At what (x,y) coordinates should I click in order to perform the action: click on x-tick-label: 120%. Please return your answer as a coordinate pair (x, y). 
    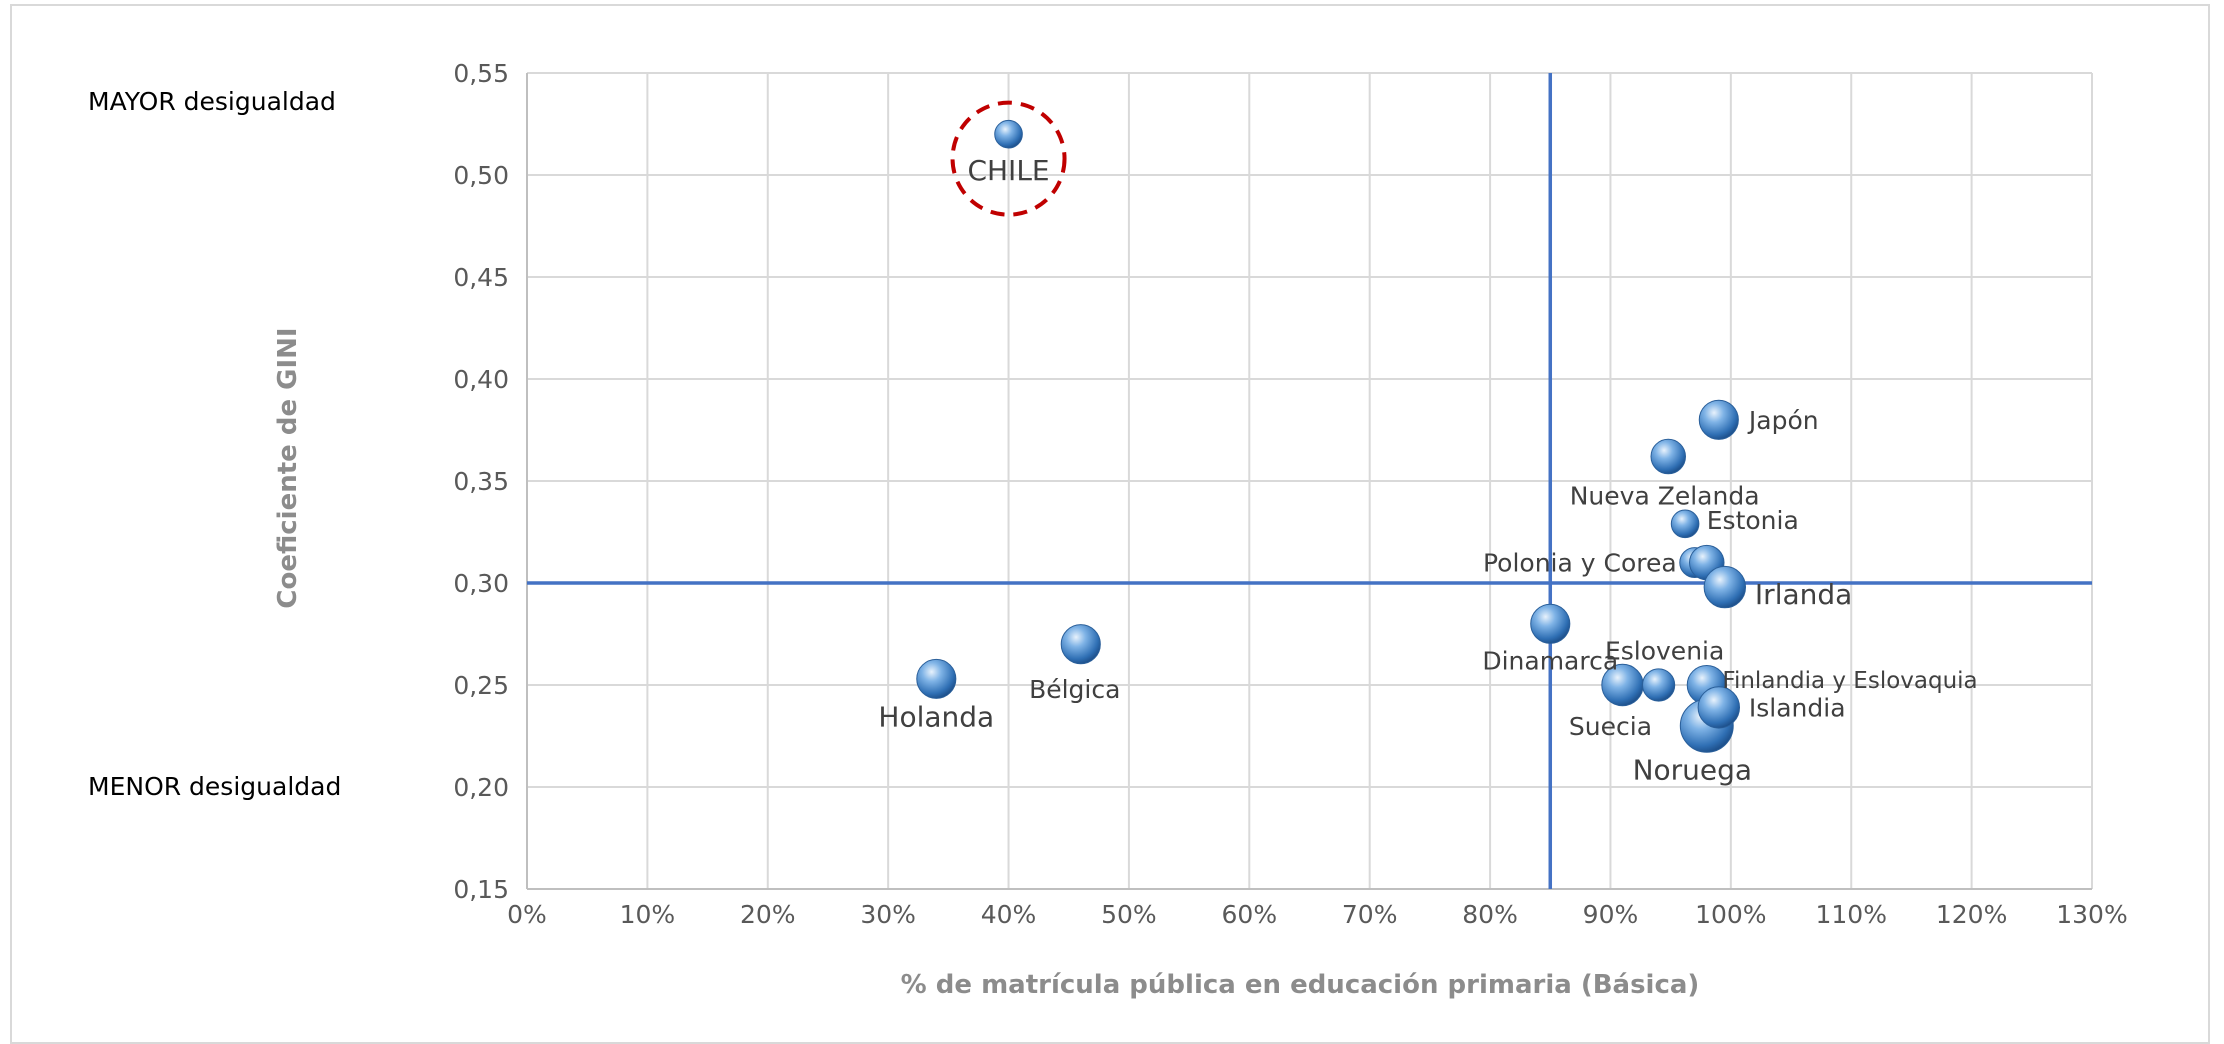
    Looking at the image, I should click on (1971, 914).